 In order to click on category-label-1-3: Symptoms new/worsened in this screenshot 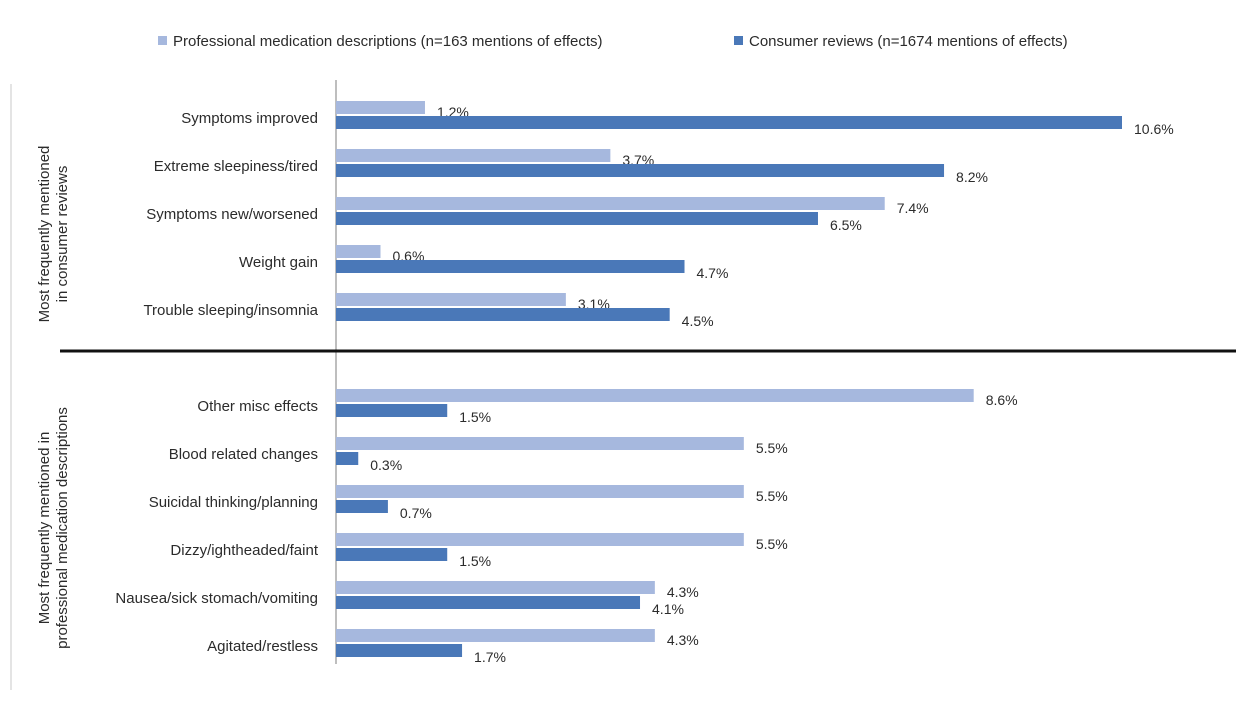, I will do `click(232, 214)`.